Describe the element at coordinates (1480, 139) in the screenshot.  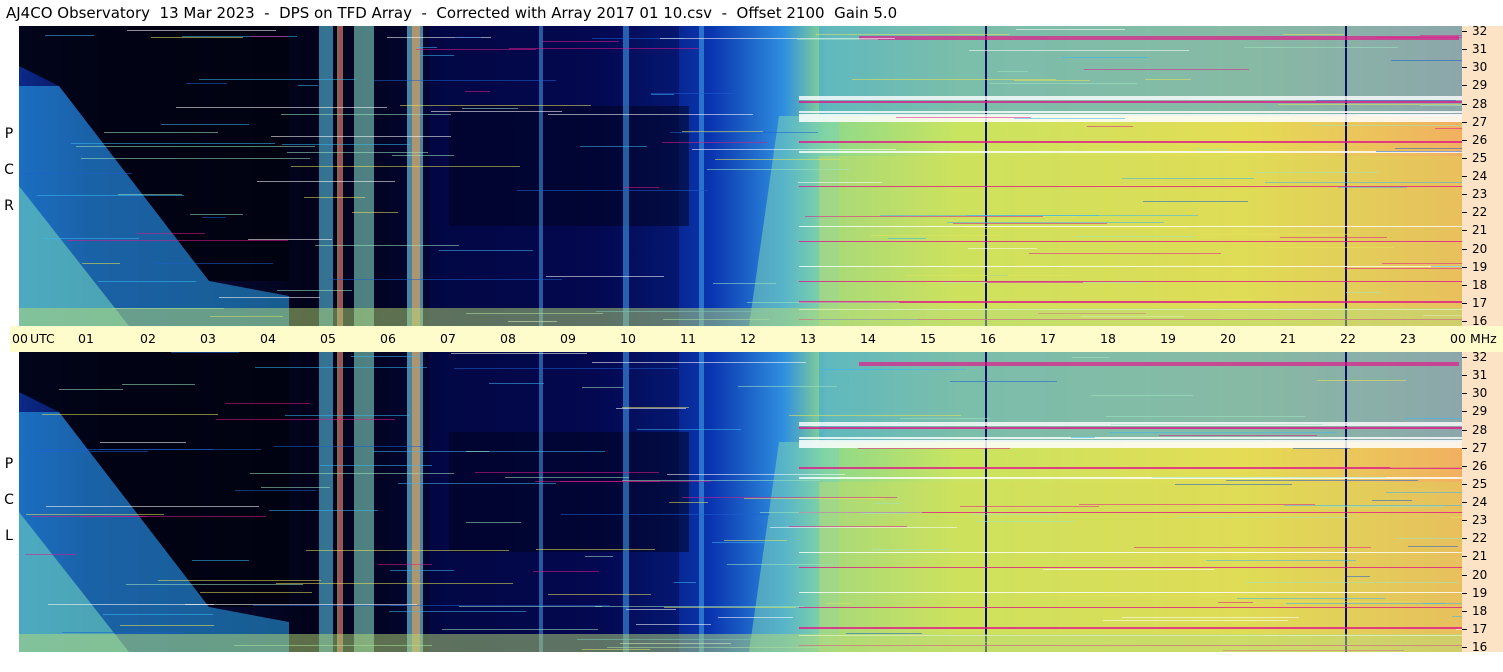
I see `freq-tick-label: 26` at that location.